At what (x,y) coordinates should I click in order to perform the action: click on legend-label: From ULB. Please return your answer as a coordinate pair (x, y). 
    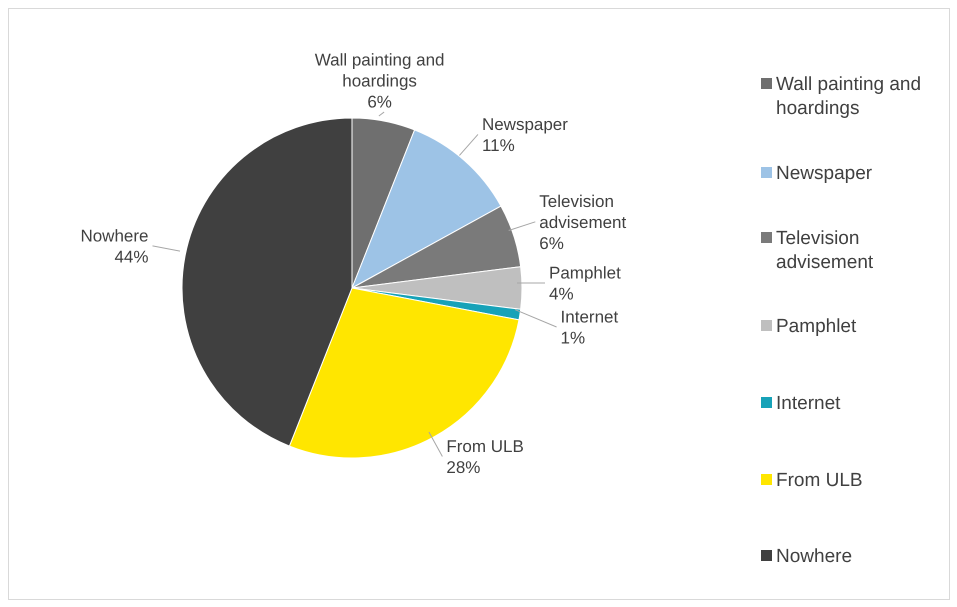
    Looking at the image, I should click on (819, 480).